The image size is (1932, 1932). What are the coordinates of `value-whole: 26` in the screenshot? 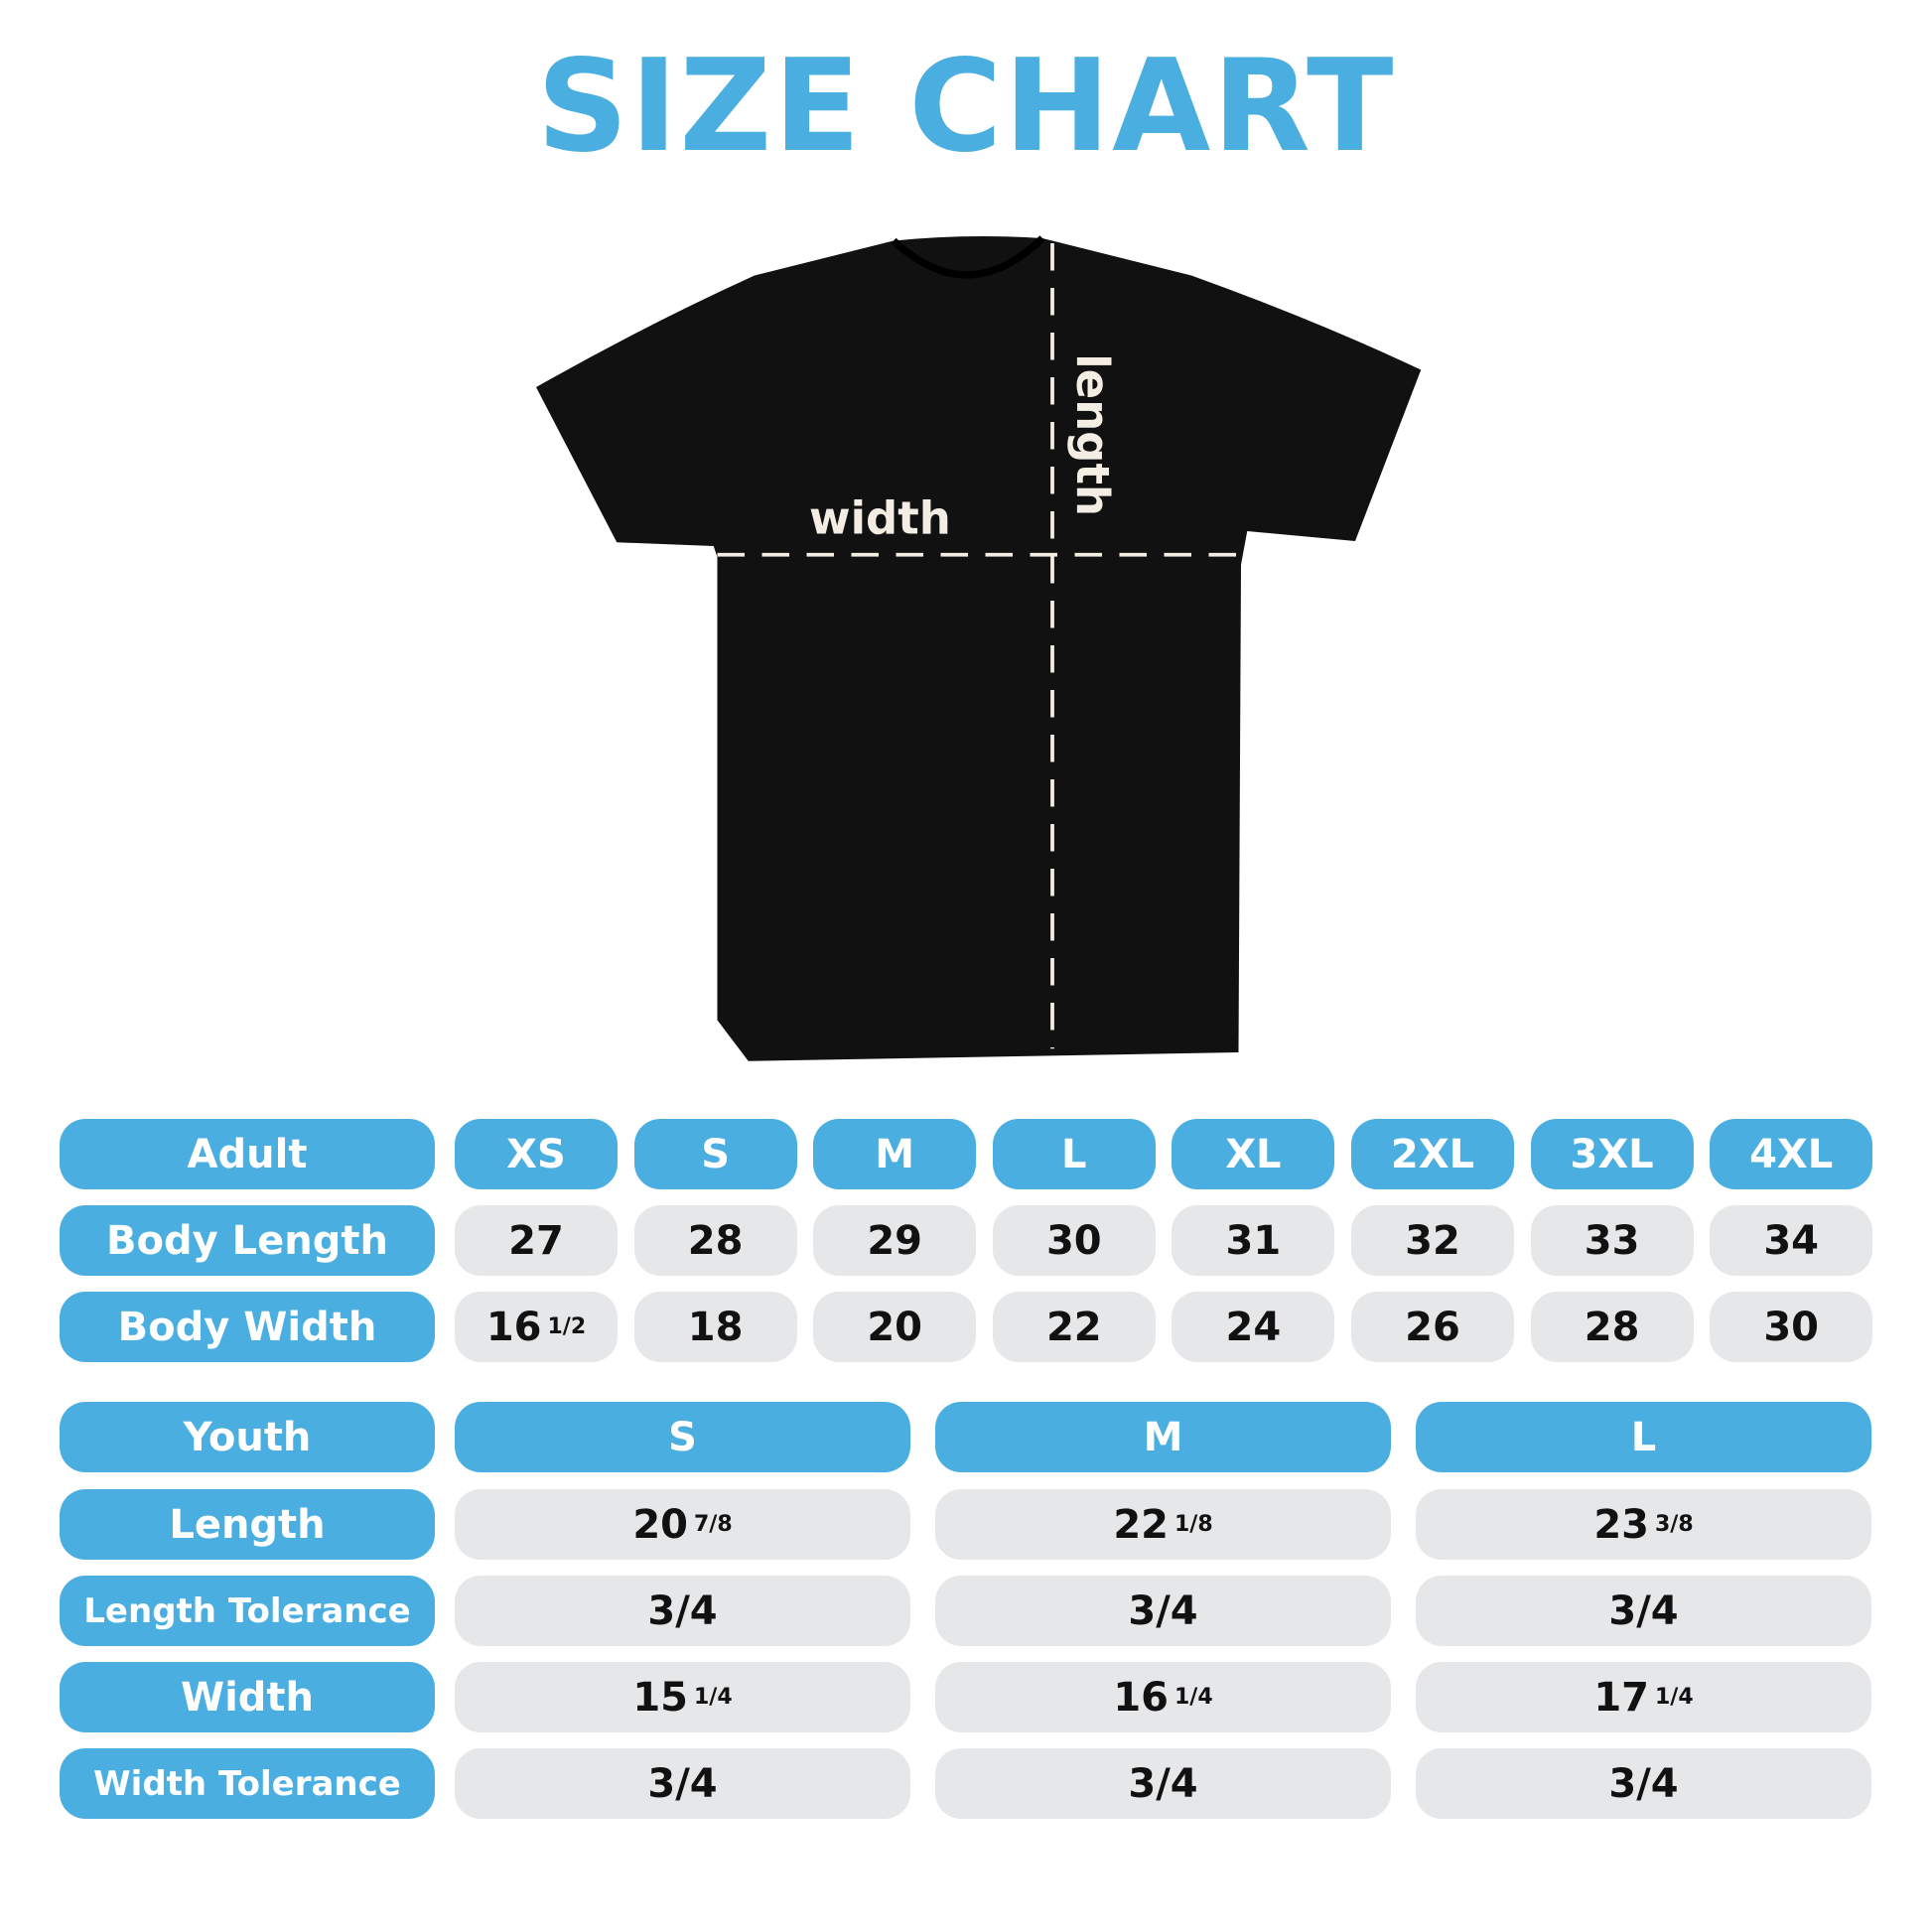 It's located at (1432, 1327).